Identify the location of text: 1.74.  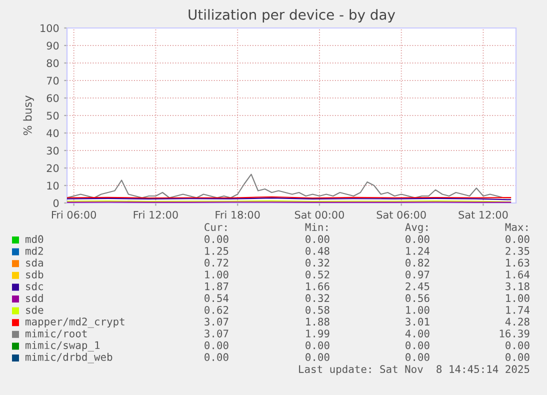
(518, 310).